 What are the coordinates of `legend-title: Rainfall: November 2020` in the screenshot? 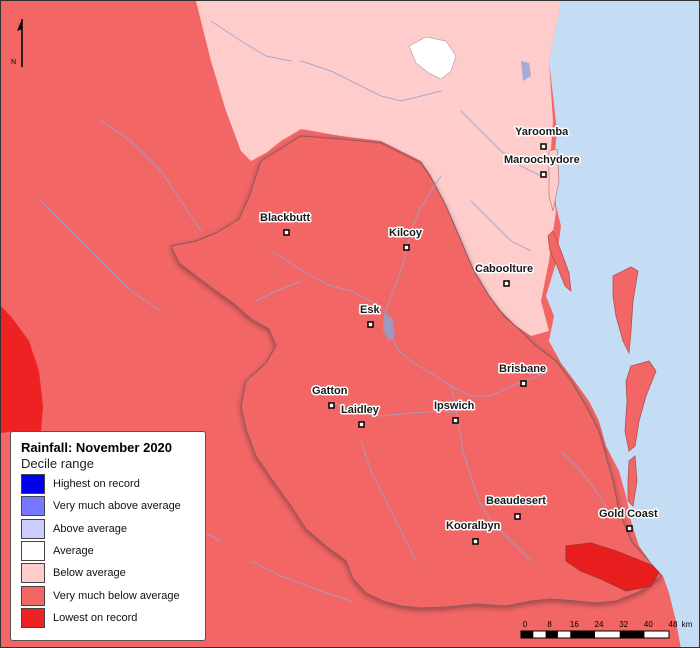 It's located at (97, 447).